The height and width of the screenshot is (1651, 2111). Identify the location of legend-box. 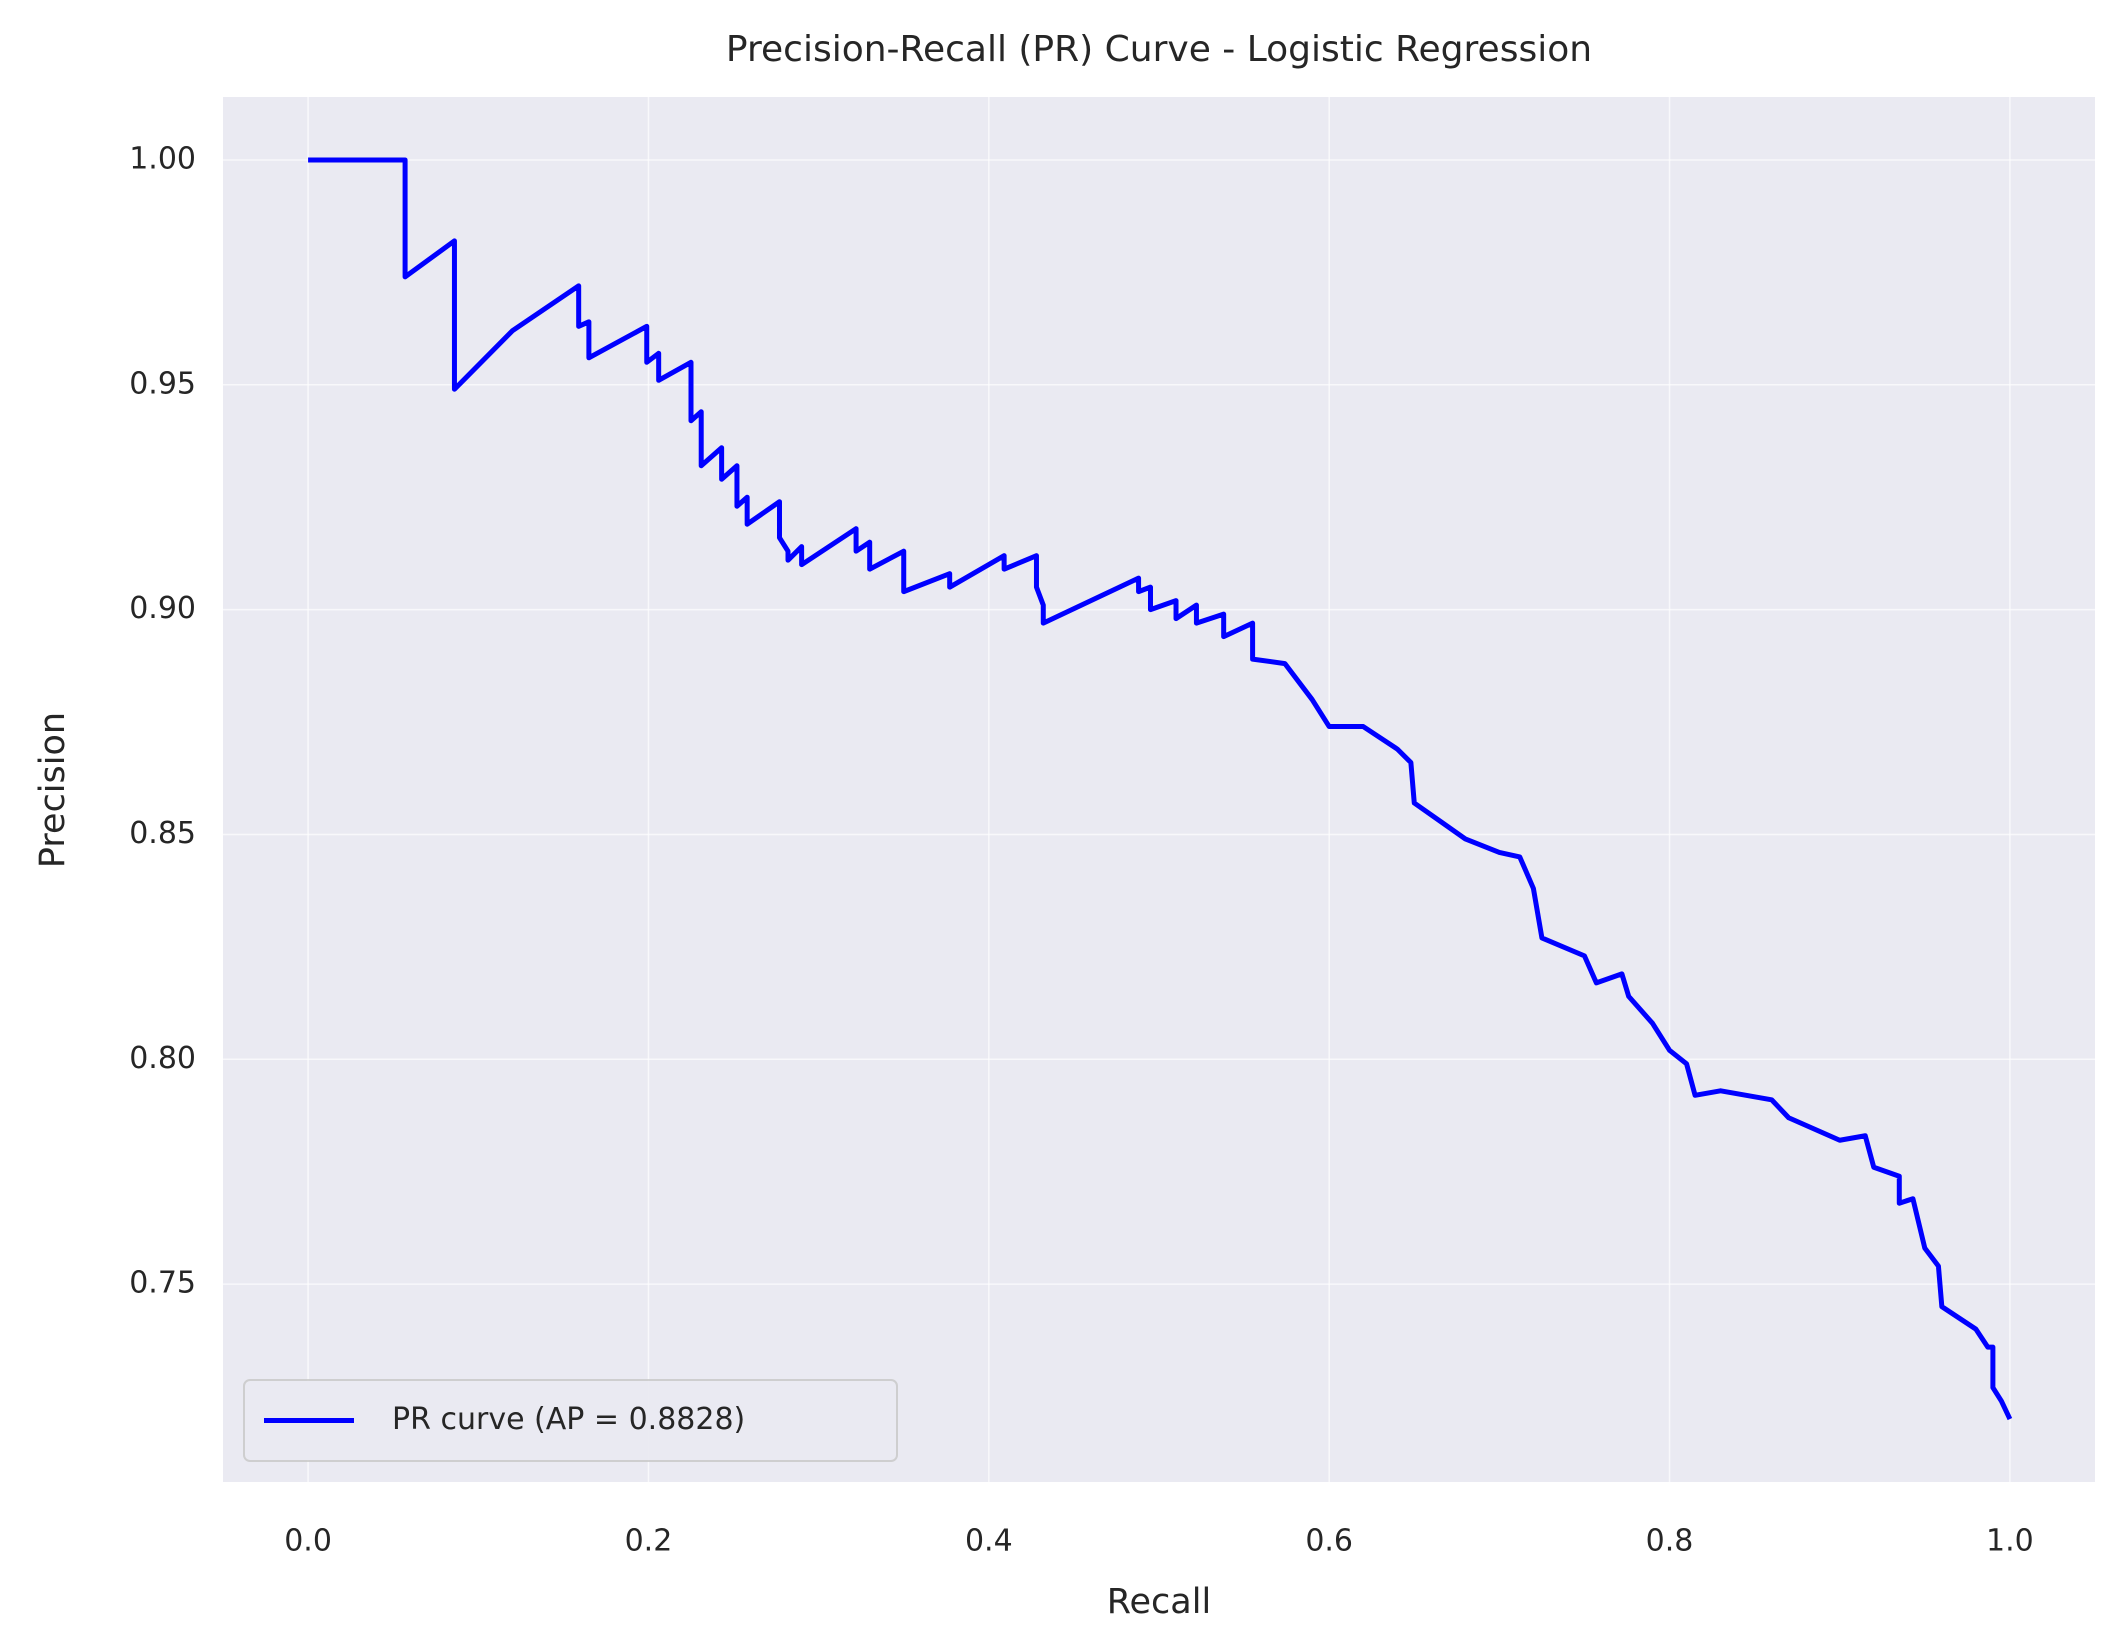
(570, 1420).